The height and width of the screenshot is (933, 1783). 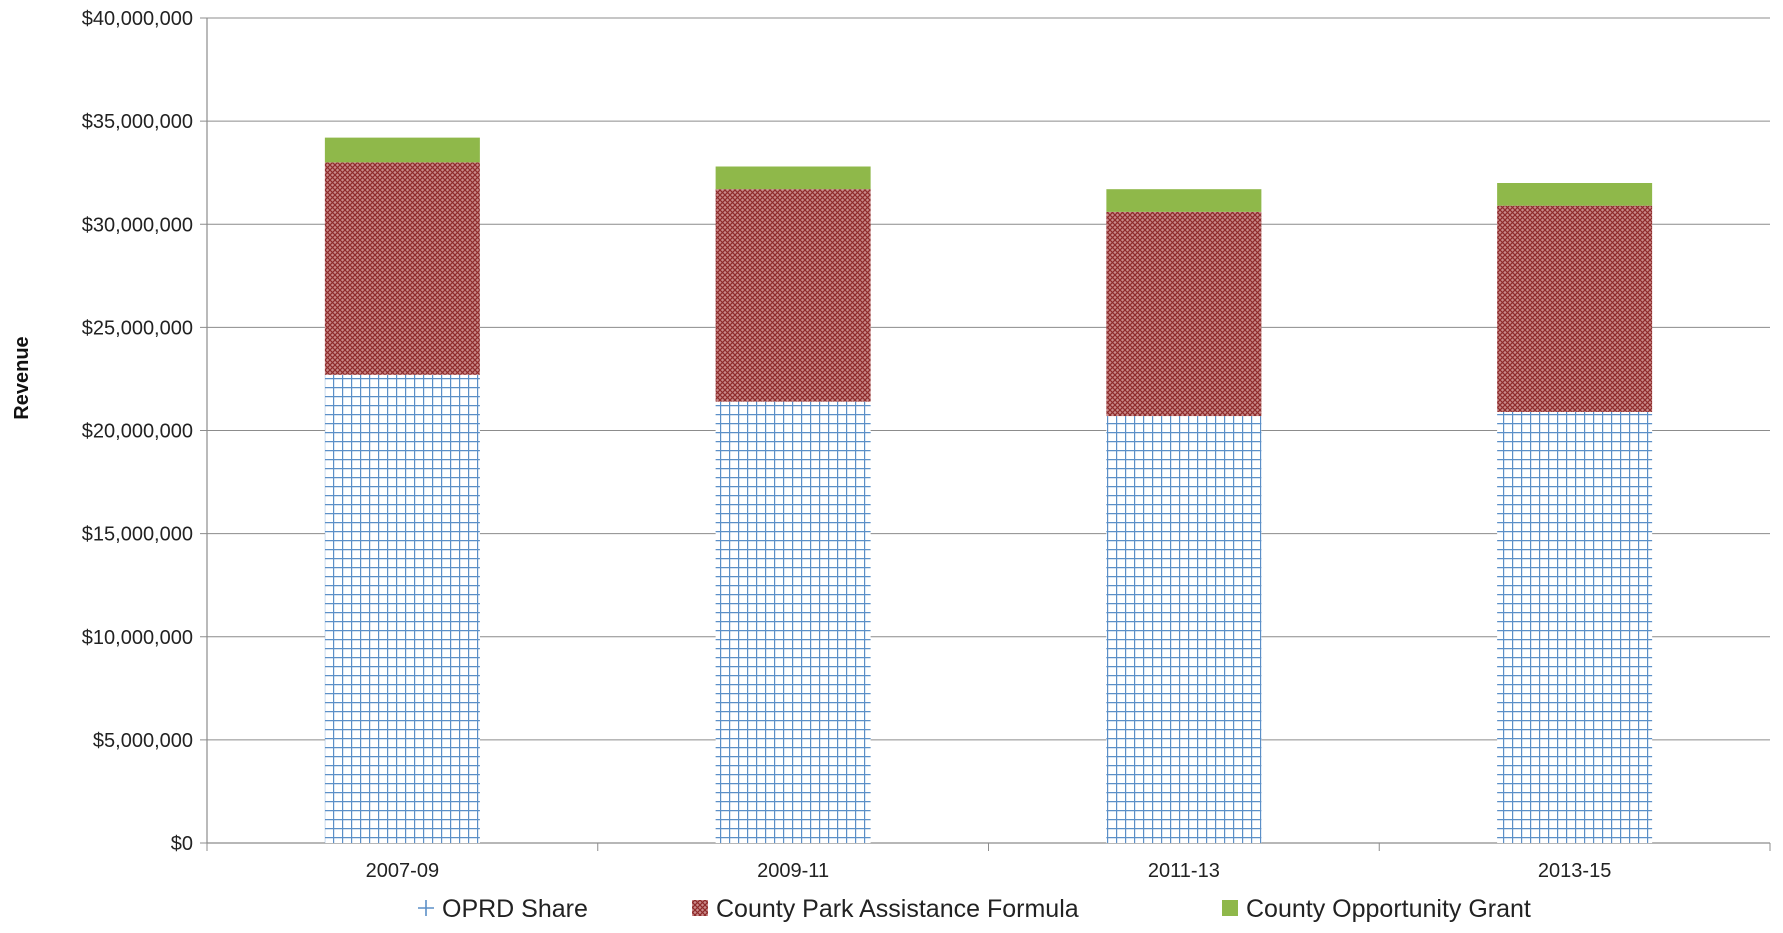 I want to click on legend-label: County Opportunity Grant, so click(x=1388, y=909).